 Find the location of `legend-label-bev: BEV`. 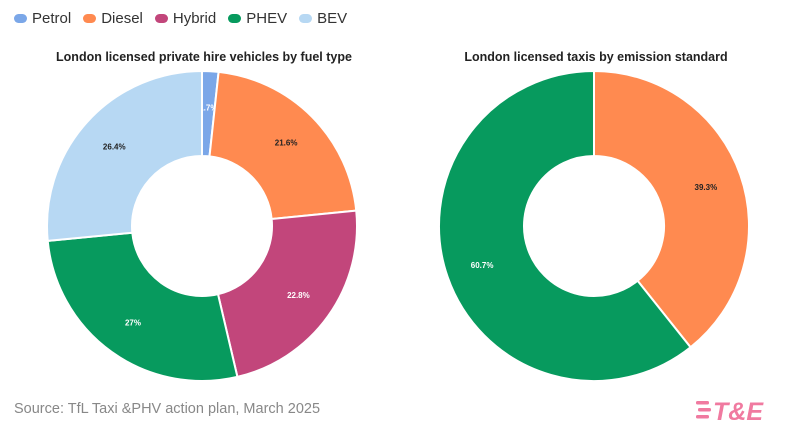

legend-label-bev: BEV is located at coordinates (332, 18).